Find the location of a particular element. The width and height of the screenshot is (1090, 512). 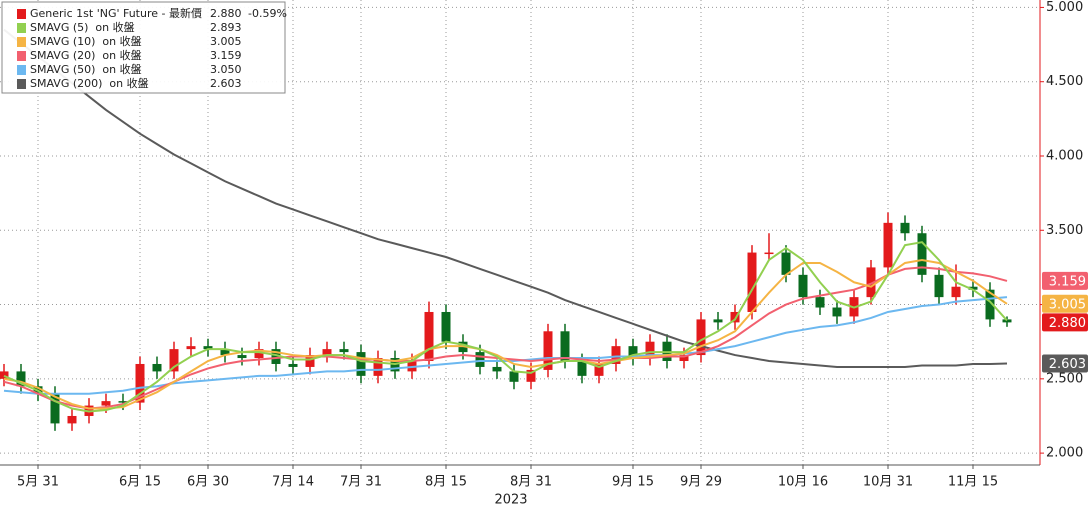

y-tick-label: 4.500 is located at coordinates (1064, 81).